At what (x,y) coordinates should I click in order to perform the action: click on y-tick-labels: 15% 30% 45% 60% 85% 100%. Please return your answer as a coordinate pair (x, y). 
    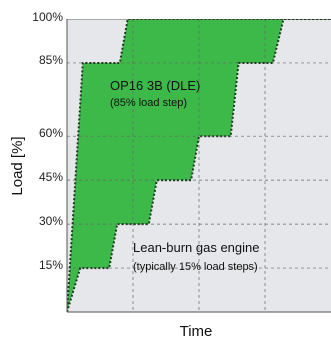
    Looking at the image, I should click on (47, 141).